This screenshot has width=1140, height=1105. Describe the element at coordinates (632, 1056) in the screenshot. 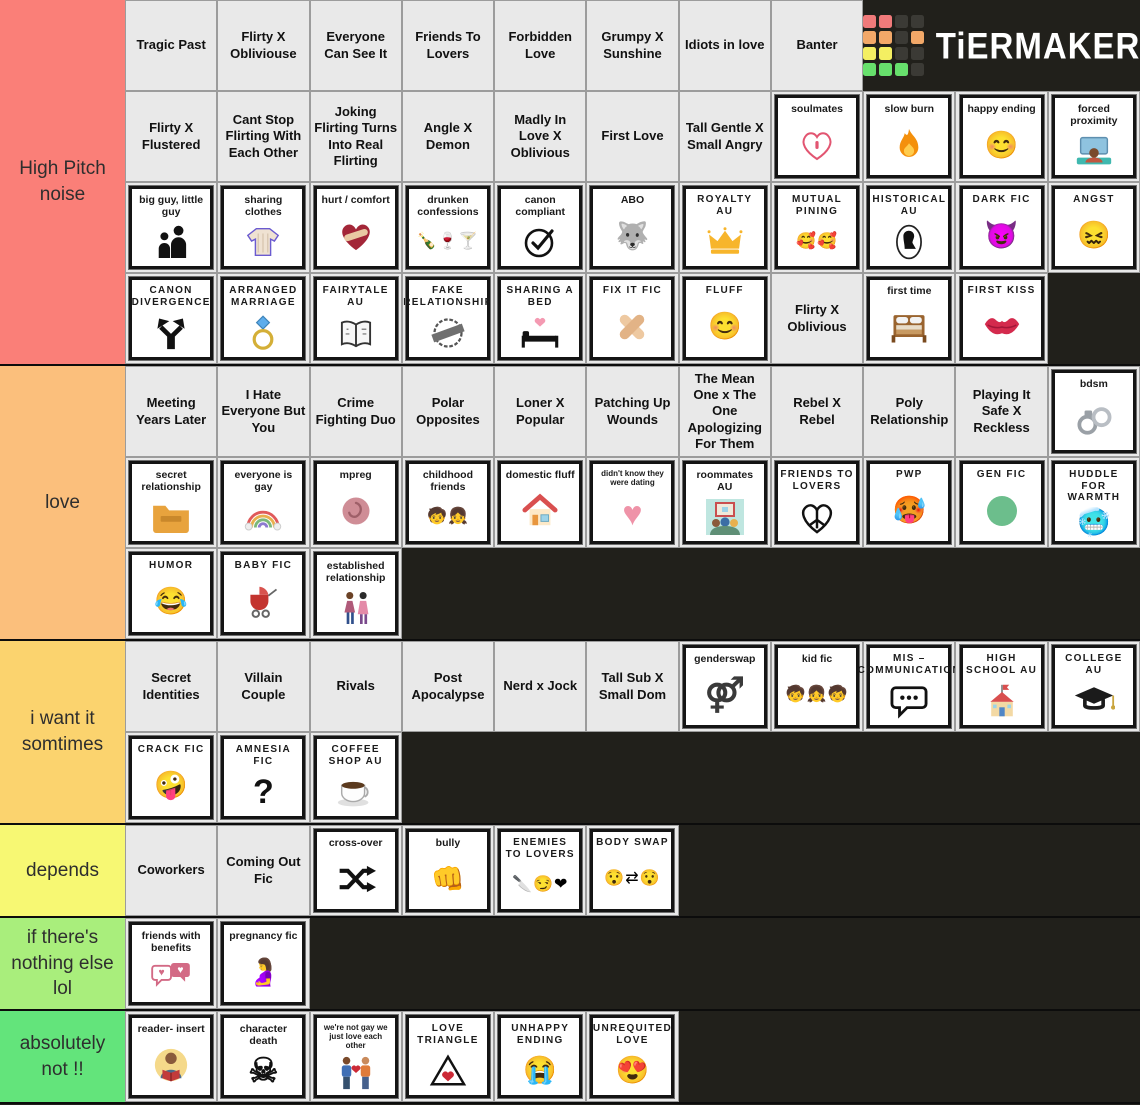

I see `entry-image-card: UNREQUITED LOVE 😍` at that location.